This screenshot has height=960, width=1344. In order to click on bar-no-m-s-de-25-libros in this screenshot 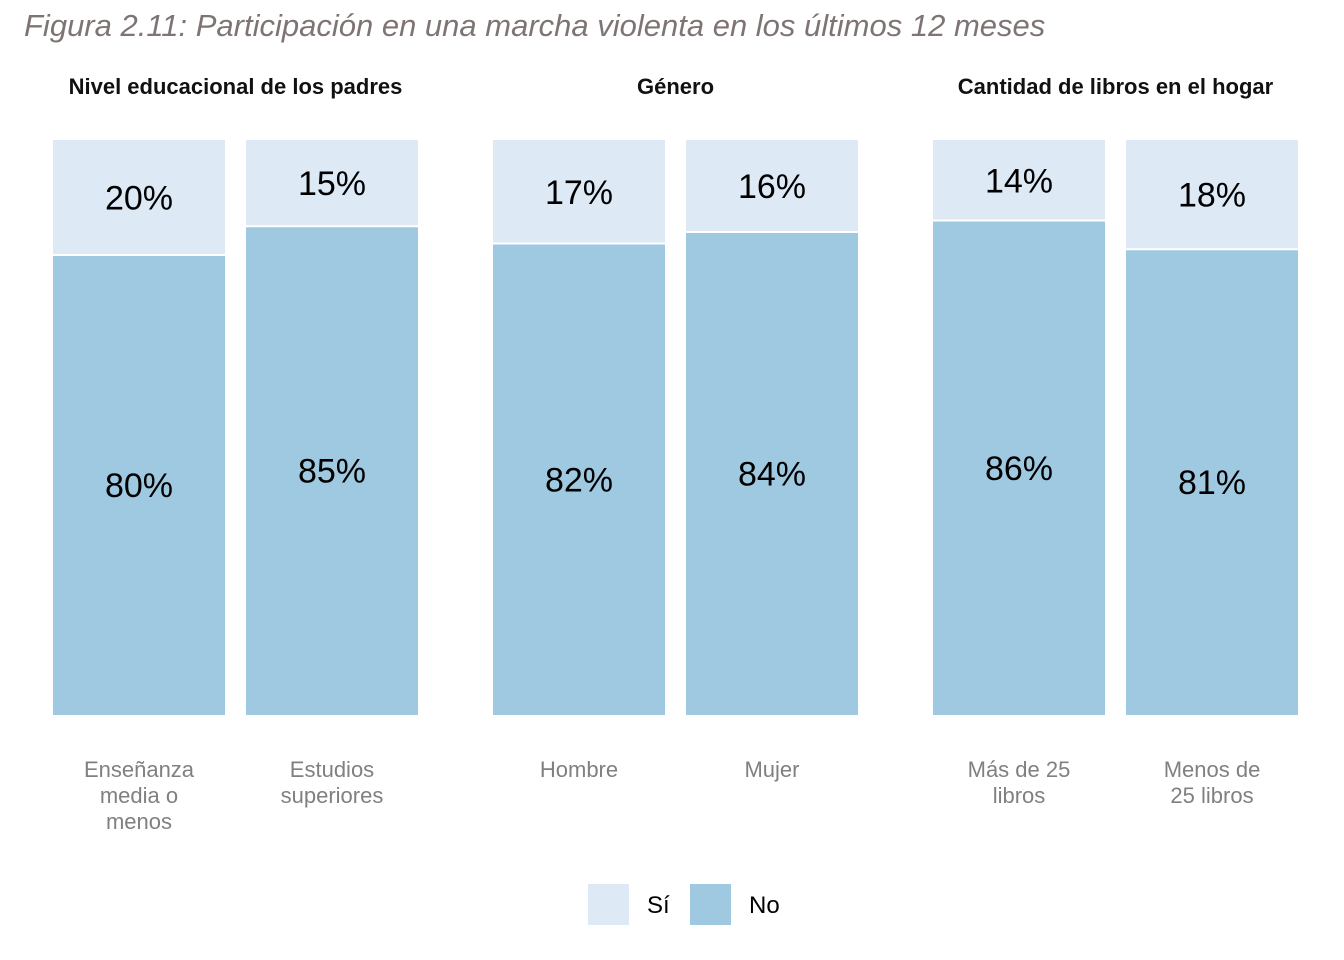, I will do `click(1019, 467)`.